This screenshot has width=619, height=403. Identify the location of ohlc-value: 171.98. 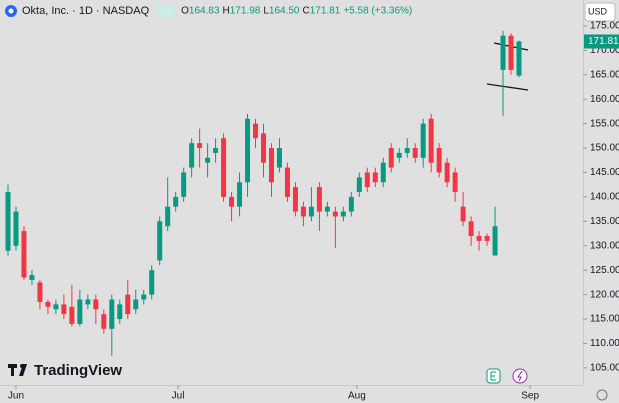
(245, 11).